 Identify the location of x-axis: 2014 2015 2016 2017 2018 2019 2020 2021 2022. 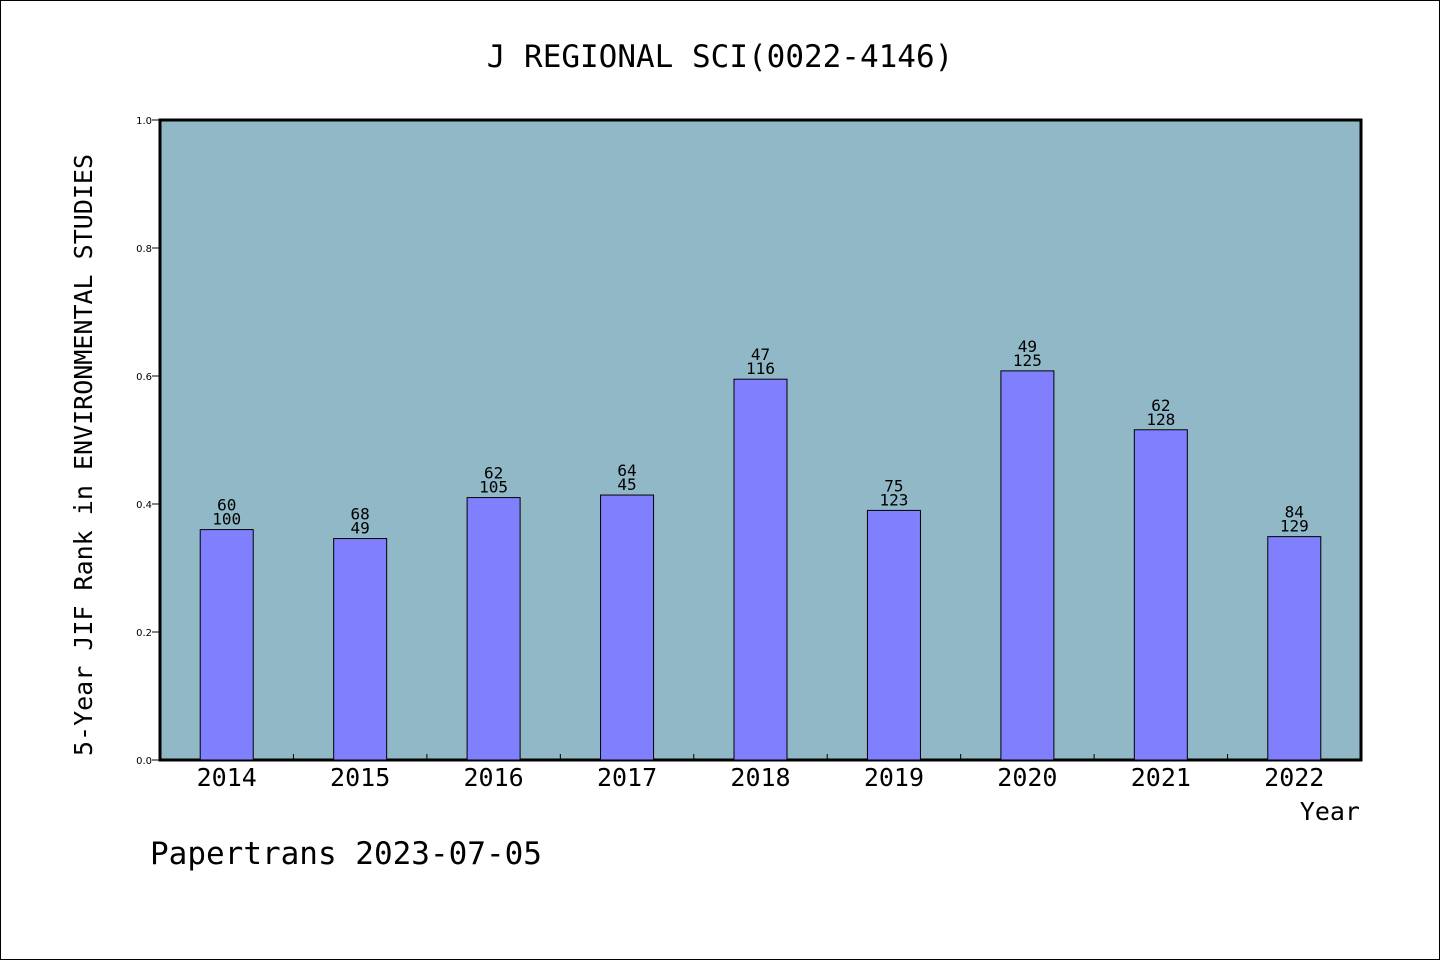
(760, 773).